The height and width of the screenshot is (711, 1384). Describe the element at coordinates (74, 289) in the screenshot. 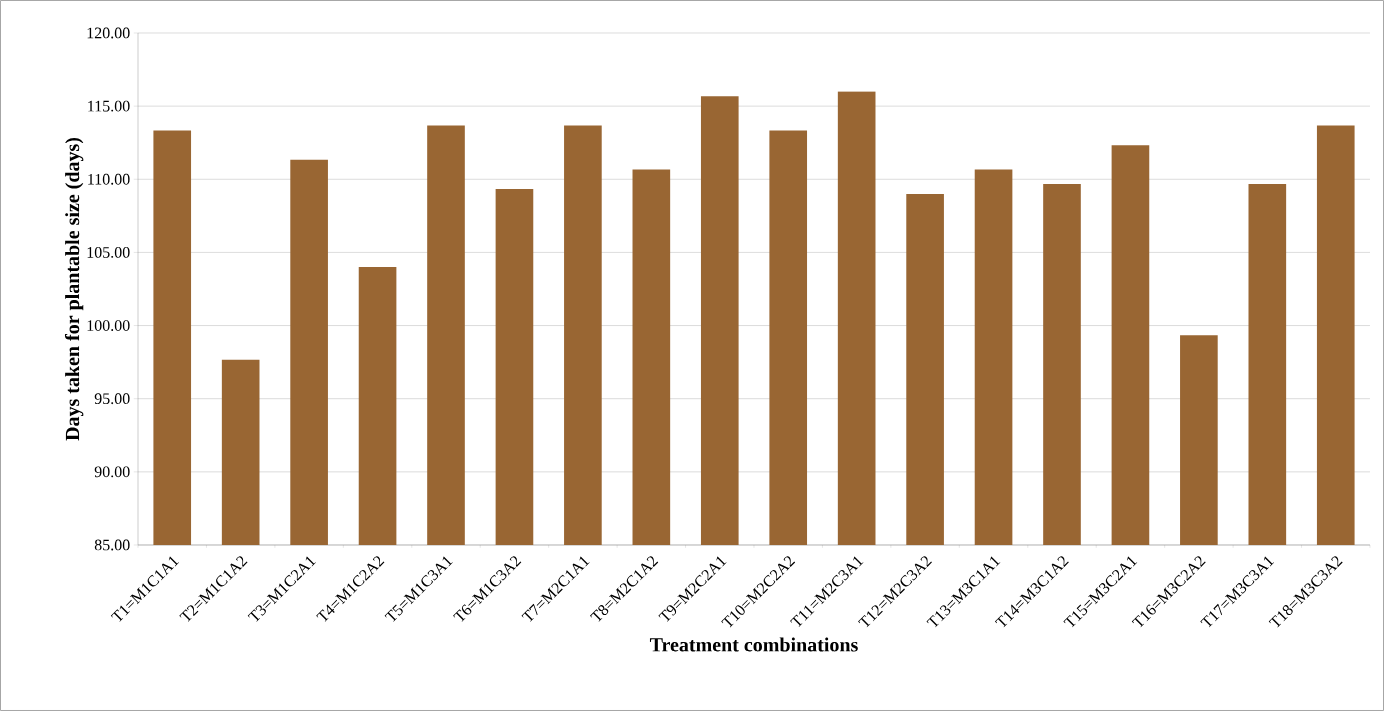

I see `y-axis-title: Days taken for plantable size (days)` at that location.